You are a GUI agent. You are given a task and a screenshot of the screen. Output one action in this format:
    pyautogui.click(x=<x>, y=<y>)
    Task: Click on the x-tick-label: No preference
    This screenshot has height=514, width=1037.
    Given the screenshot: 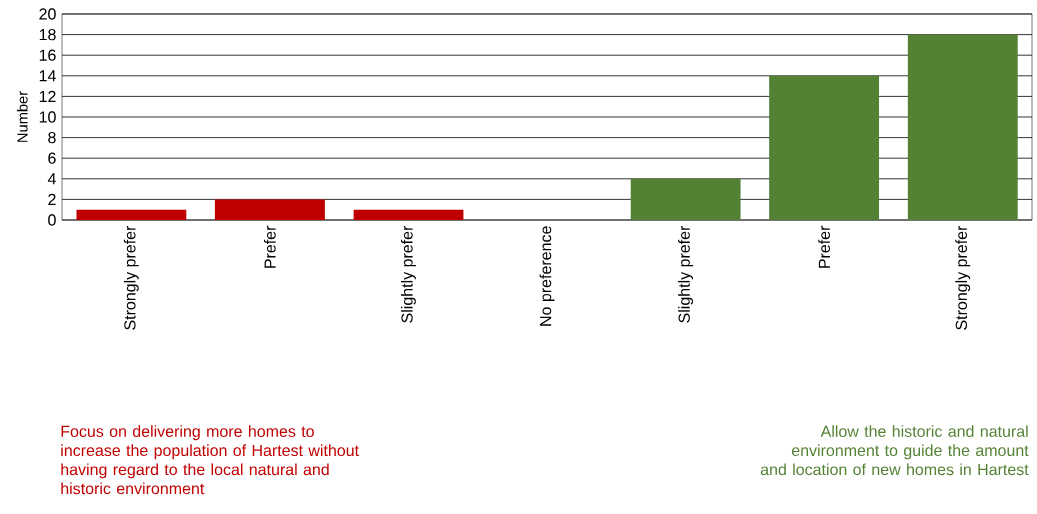 What is the action you would take?
    pyautogui.click(x=547, y=276)
    